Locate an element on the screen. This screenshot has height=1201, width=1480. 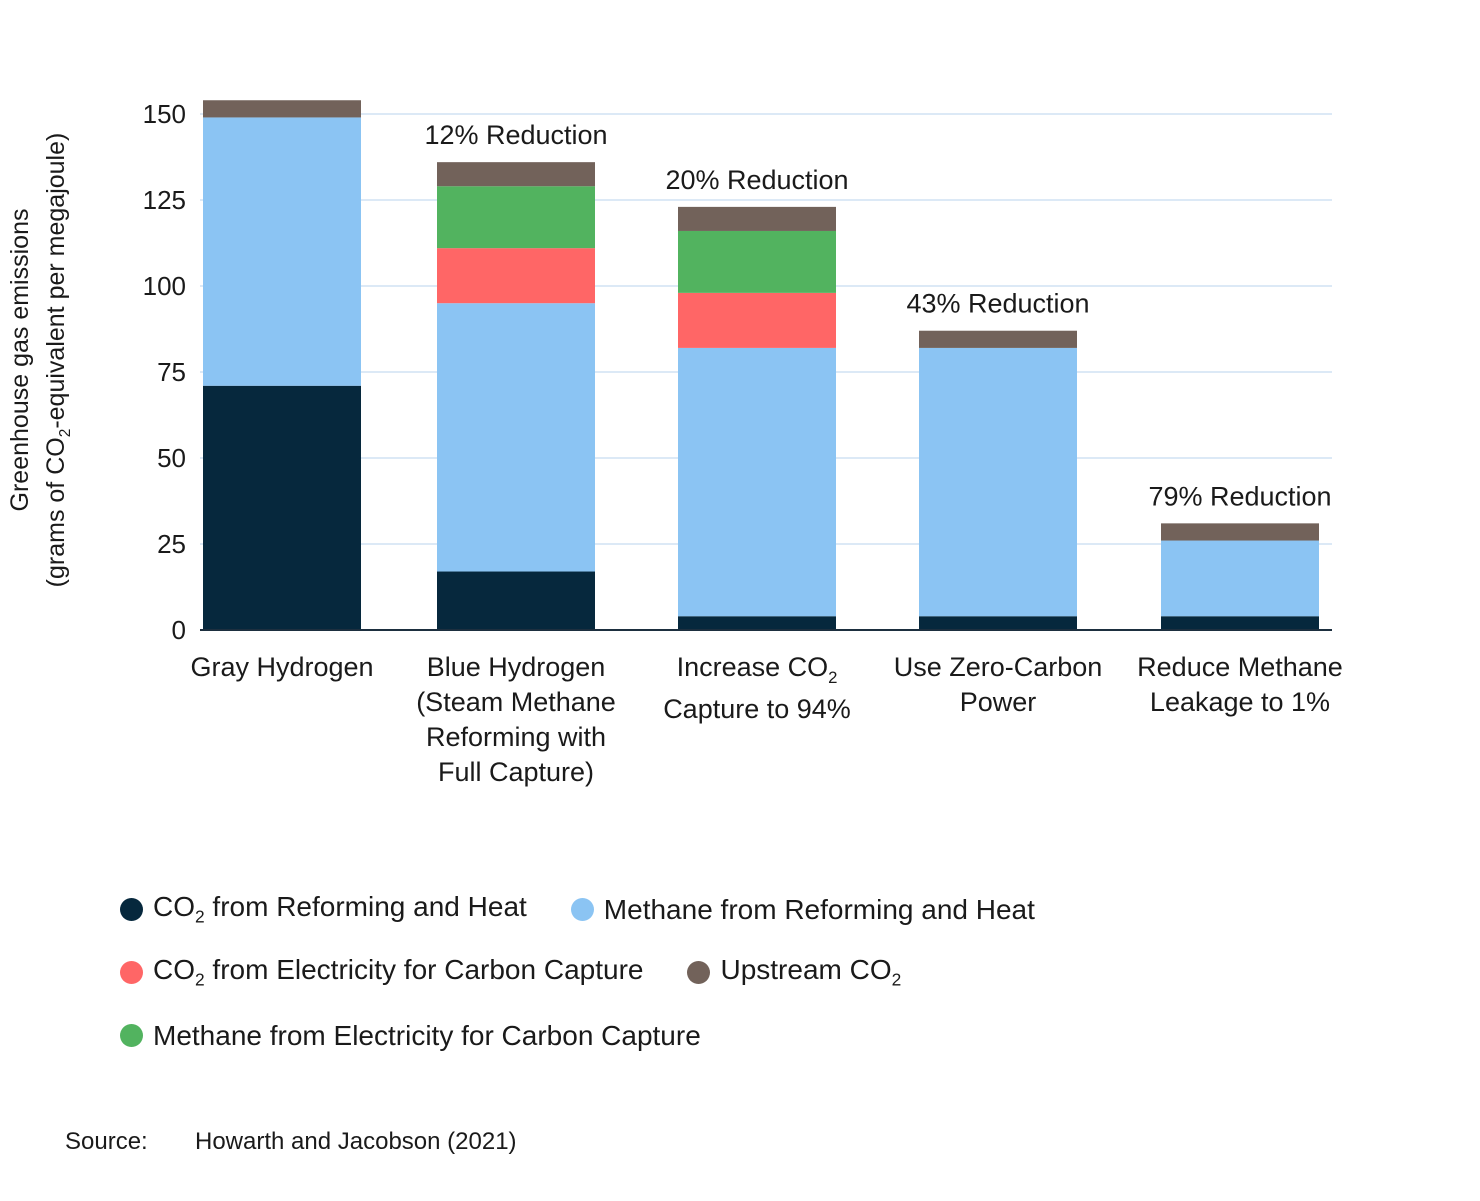
reduction-annotation: 20% Reduction is located at coordinates (756, 180).